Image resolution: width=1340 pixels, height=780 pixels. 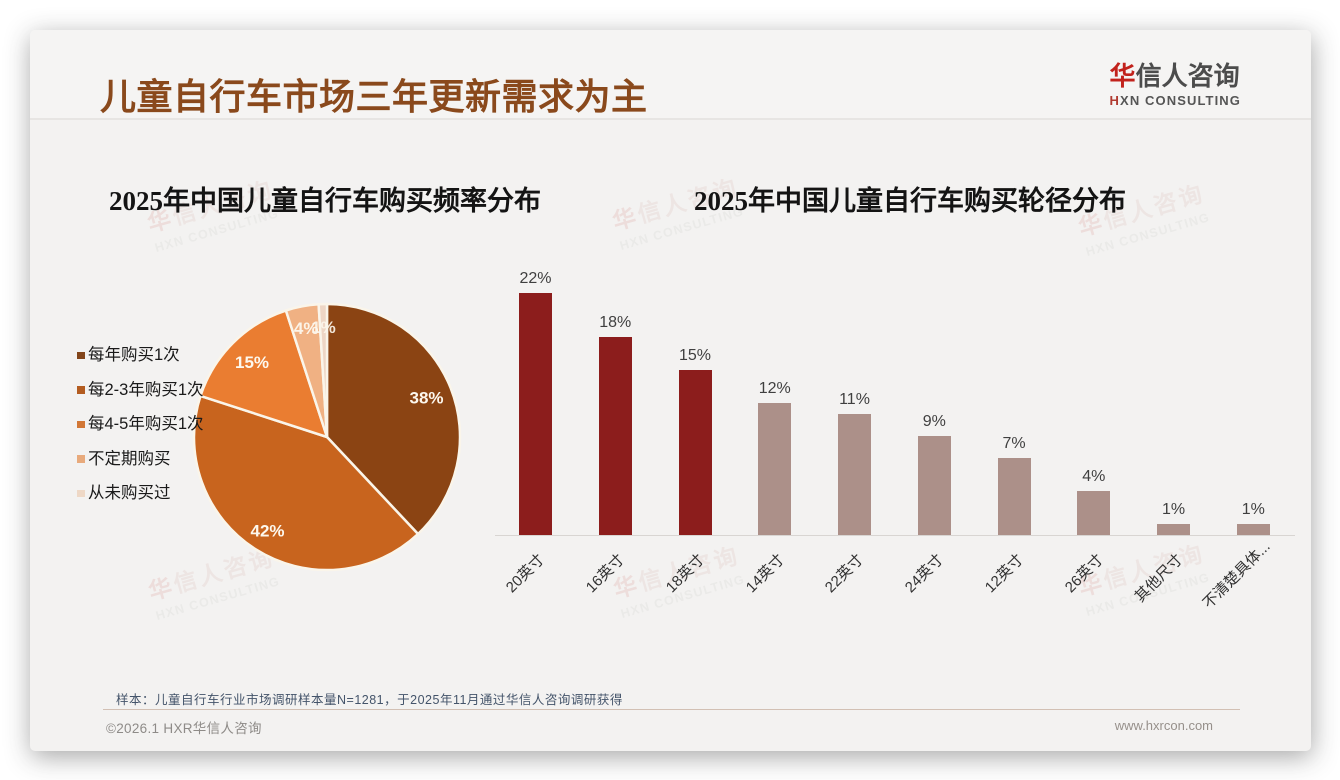 I want to click on svg-text: 42%, so click(x=267, y=531).